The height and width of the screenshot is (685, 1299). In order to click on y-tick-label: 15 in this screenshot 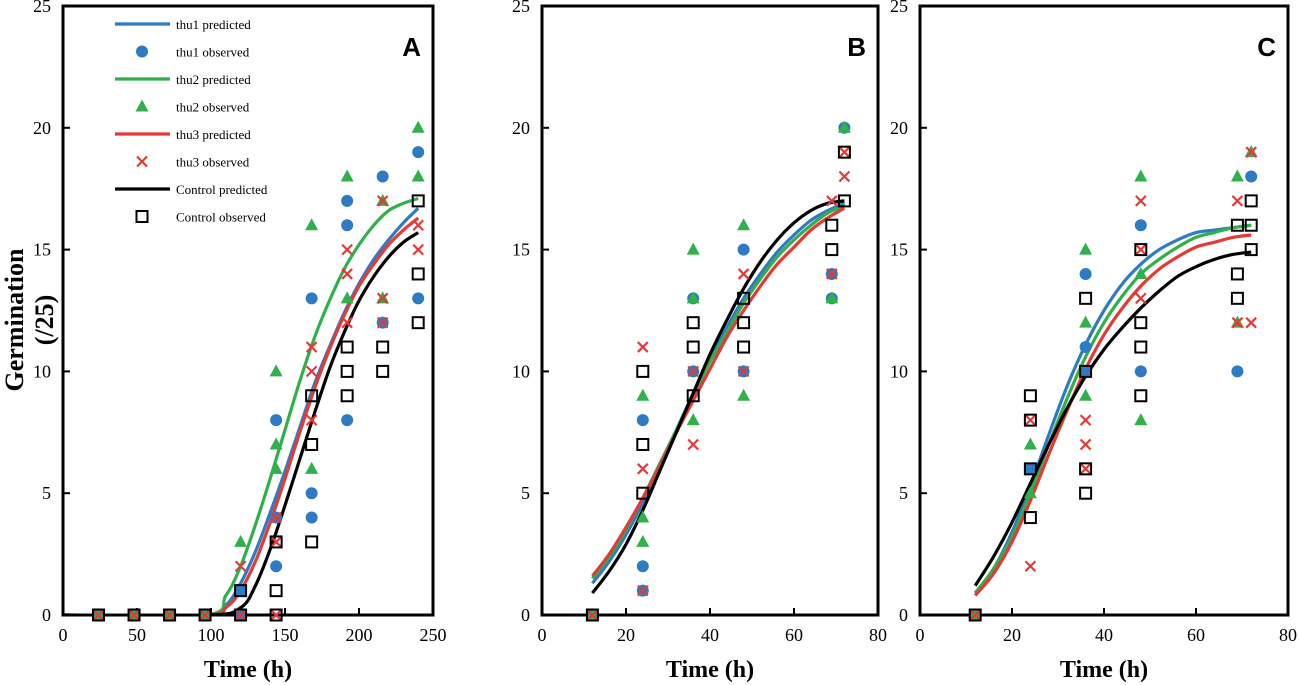, I will do `click(899, 250)`.